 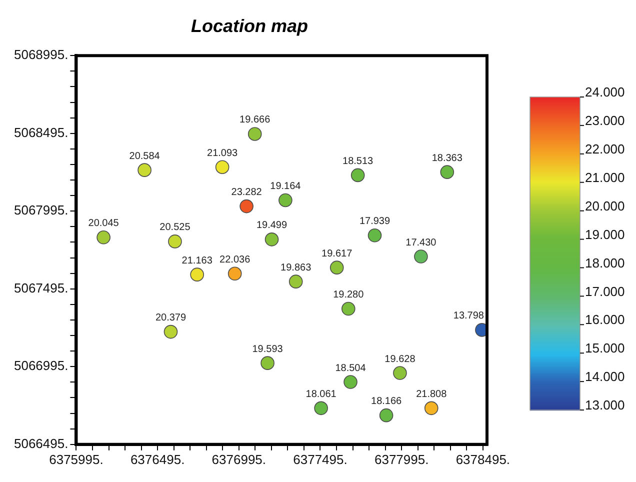 What do you see at coordinates (41, 54) in the screenshot?
I see `y-tick-label: 5068995.` at bounding box center [41, 54].